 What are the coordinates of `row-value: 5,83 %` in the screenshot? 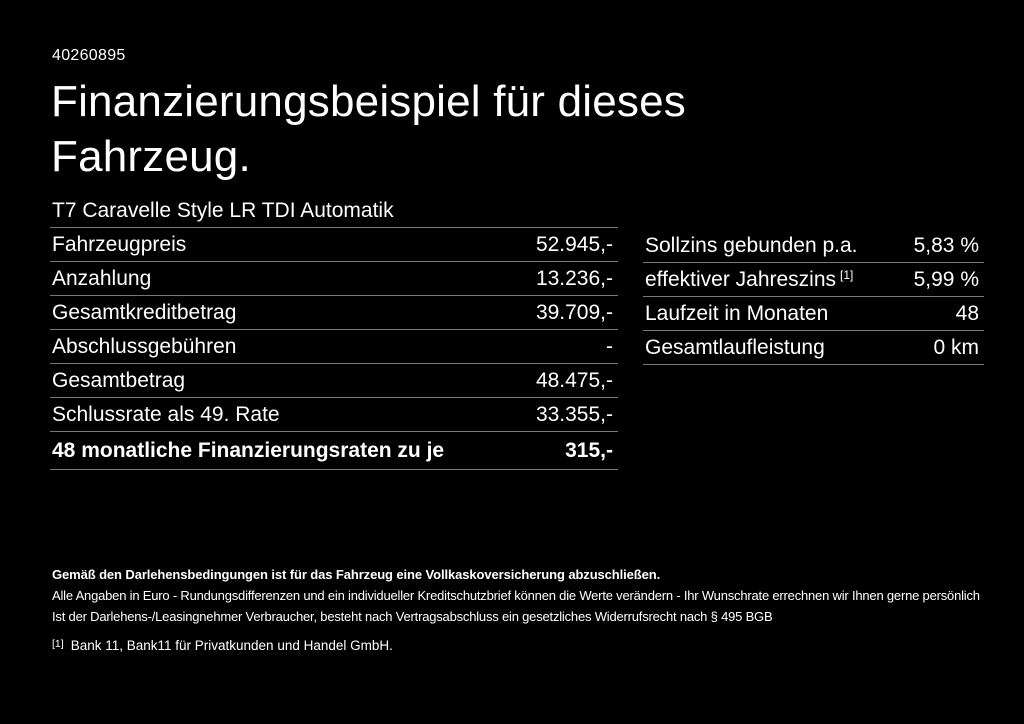 It's located at (946, 245).